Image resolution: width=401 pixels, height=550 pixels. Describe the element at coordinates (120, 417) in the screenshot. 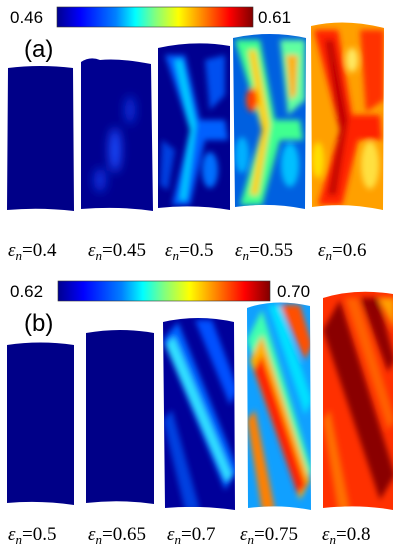

I see `specimen-b2` at that location.